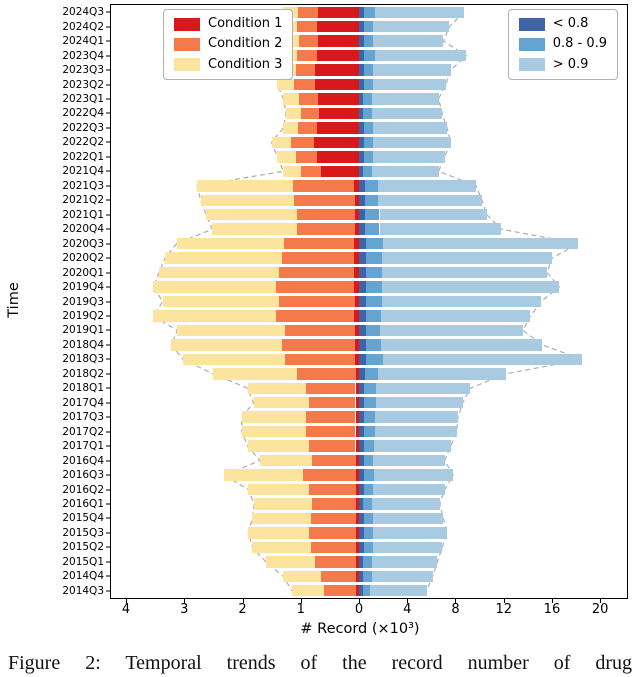 The height and width of the screenshot is (677, 640). I want to click on y-tick-label: 2018Q2, so click(83, 373).